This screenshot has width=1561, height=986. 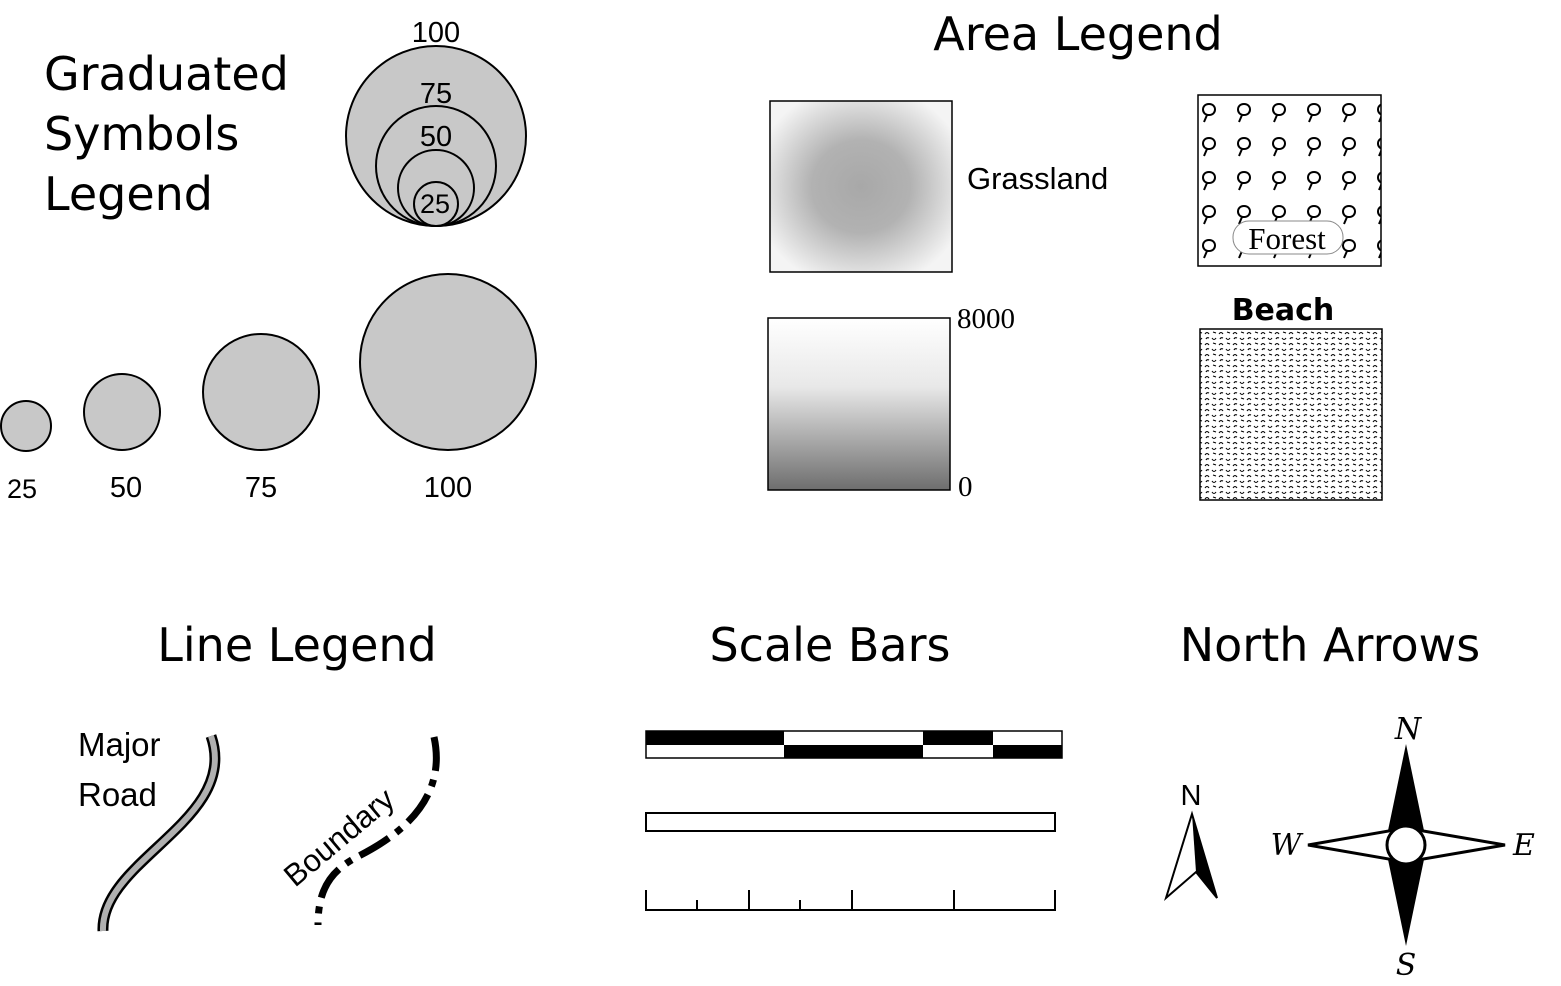 I want to click on graduated-title-line-1: Graduated, so click(x=166, y=74).